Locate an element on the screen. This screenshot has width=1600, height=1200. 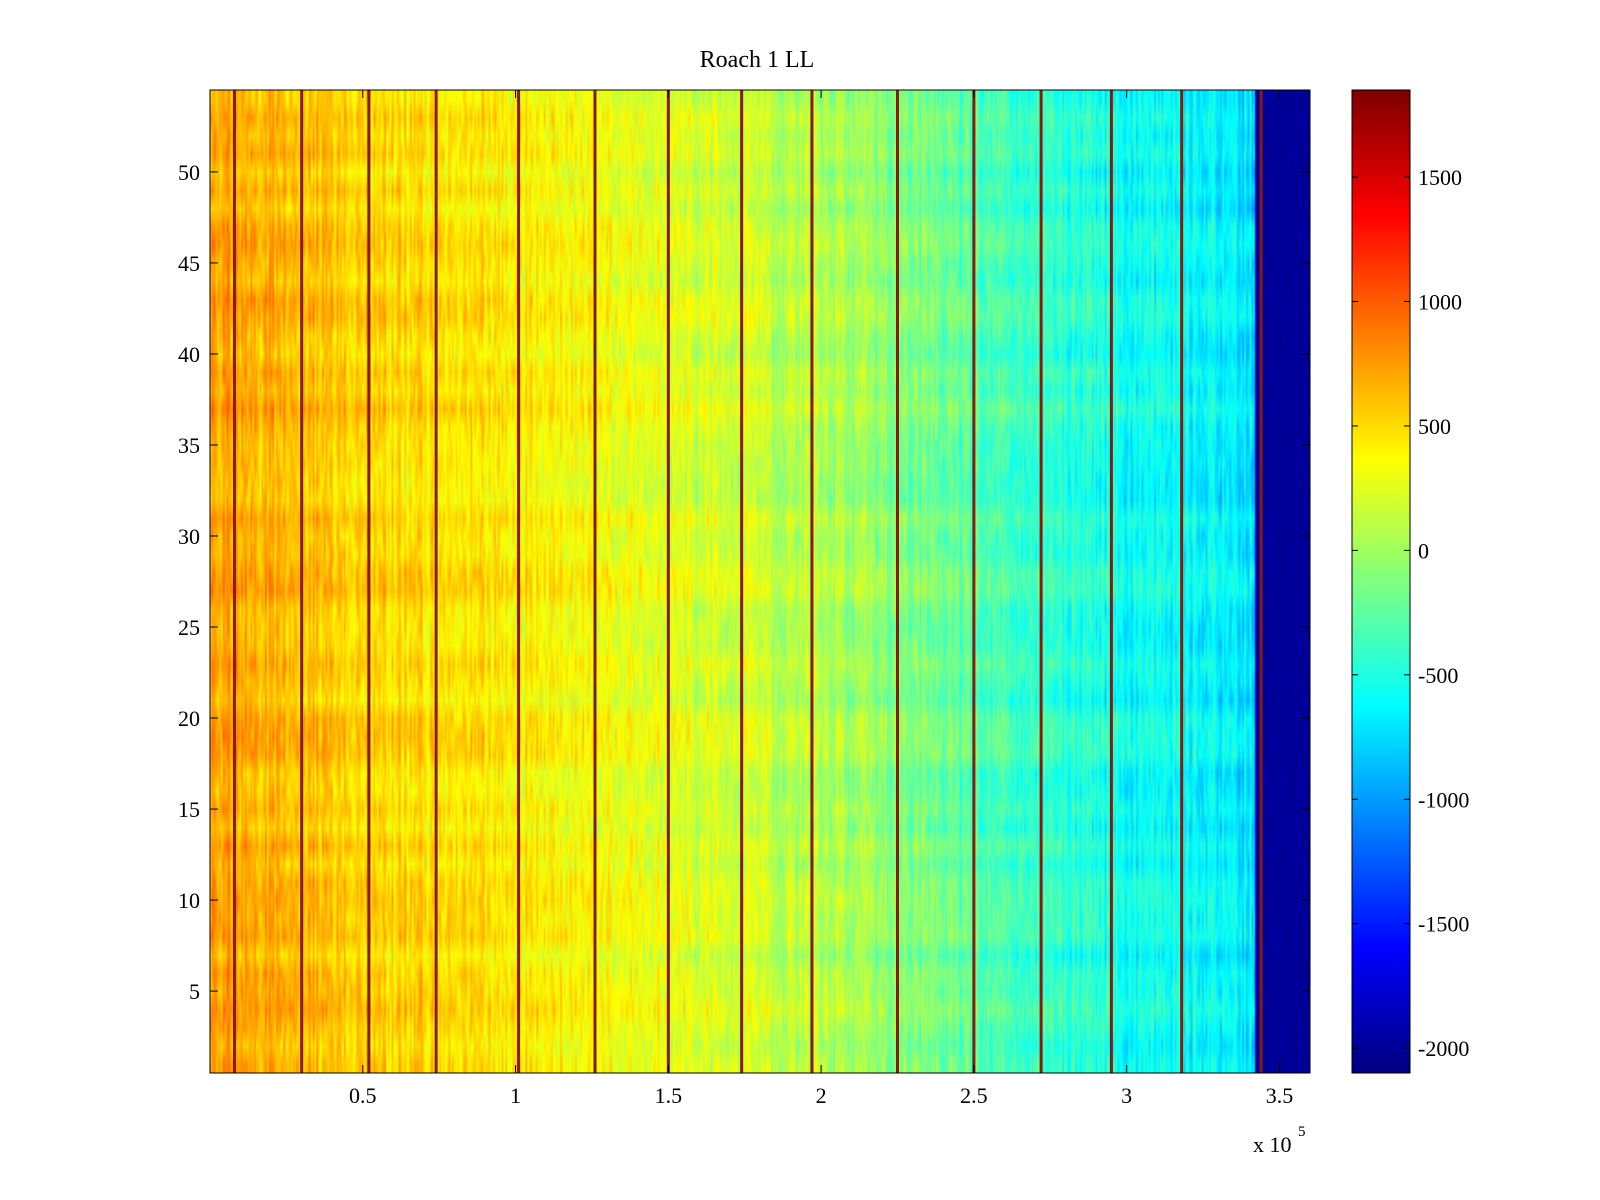
y-tick-label-1: 10 is located at coordinates (189, 900).